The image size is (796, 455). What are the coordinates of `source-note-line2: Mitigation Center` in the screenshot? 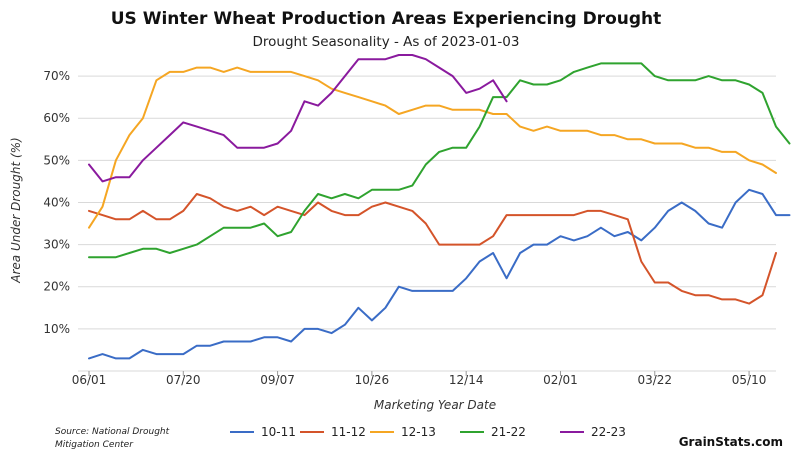 It's located at (94, 445).